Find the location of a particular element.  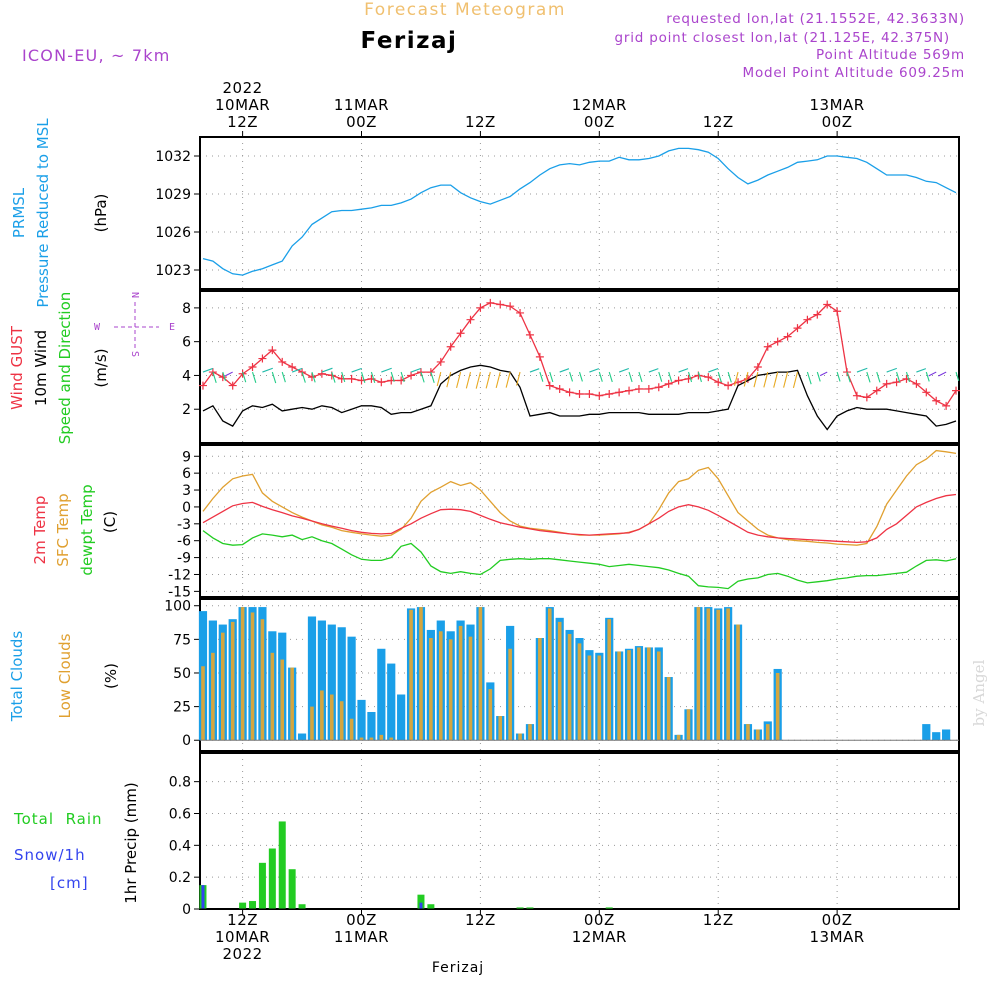

y-tick-label: 1023 is located at coordinates (173, 271).